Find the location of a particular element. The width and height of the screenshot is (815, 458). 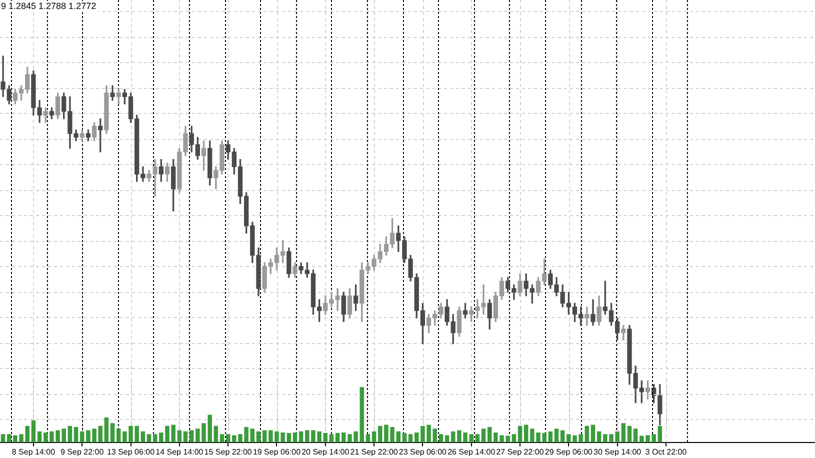

candlestick is located at coordinates (587, 316).